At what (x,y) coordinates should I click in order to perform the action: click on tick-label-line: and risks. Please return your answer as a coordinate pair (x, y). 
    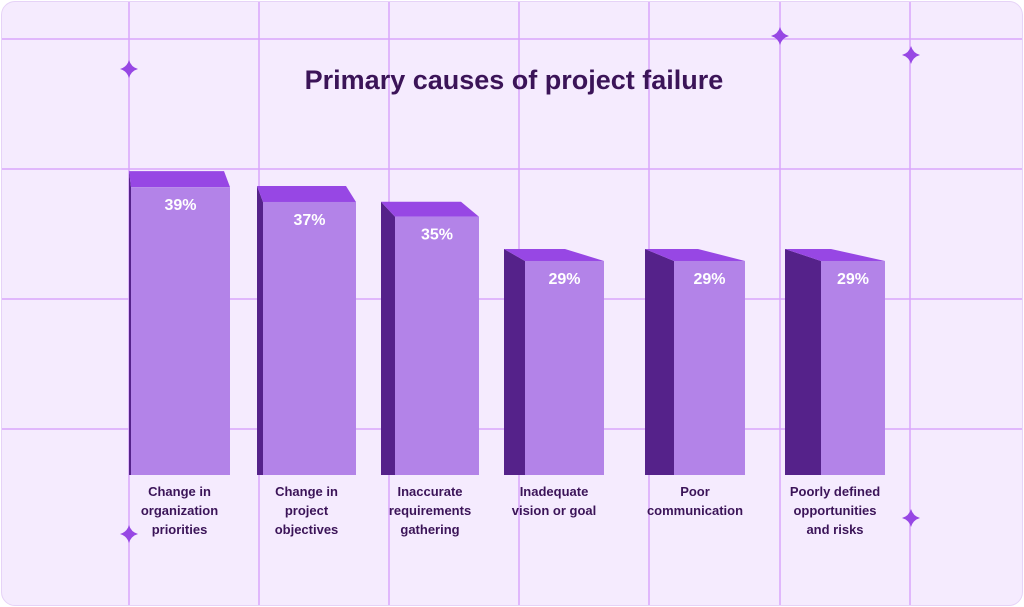
    Looking at the image, I should click on (834, 529).